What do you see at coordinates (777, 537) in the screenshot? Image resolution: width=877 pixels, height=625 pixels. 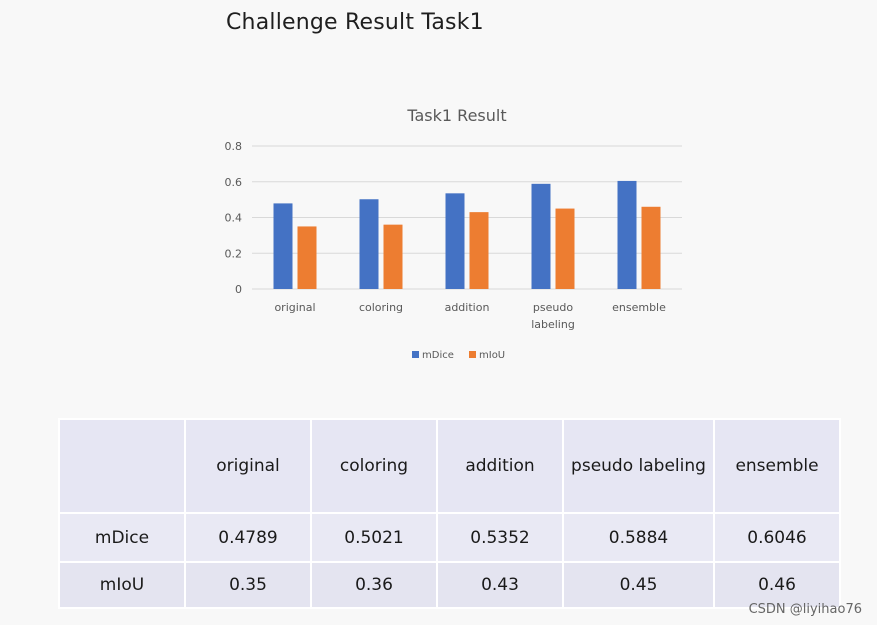 I see `table-cell: 0.6046` at bounding box center [777, 537].